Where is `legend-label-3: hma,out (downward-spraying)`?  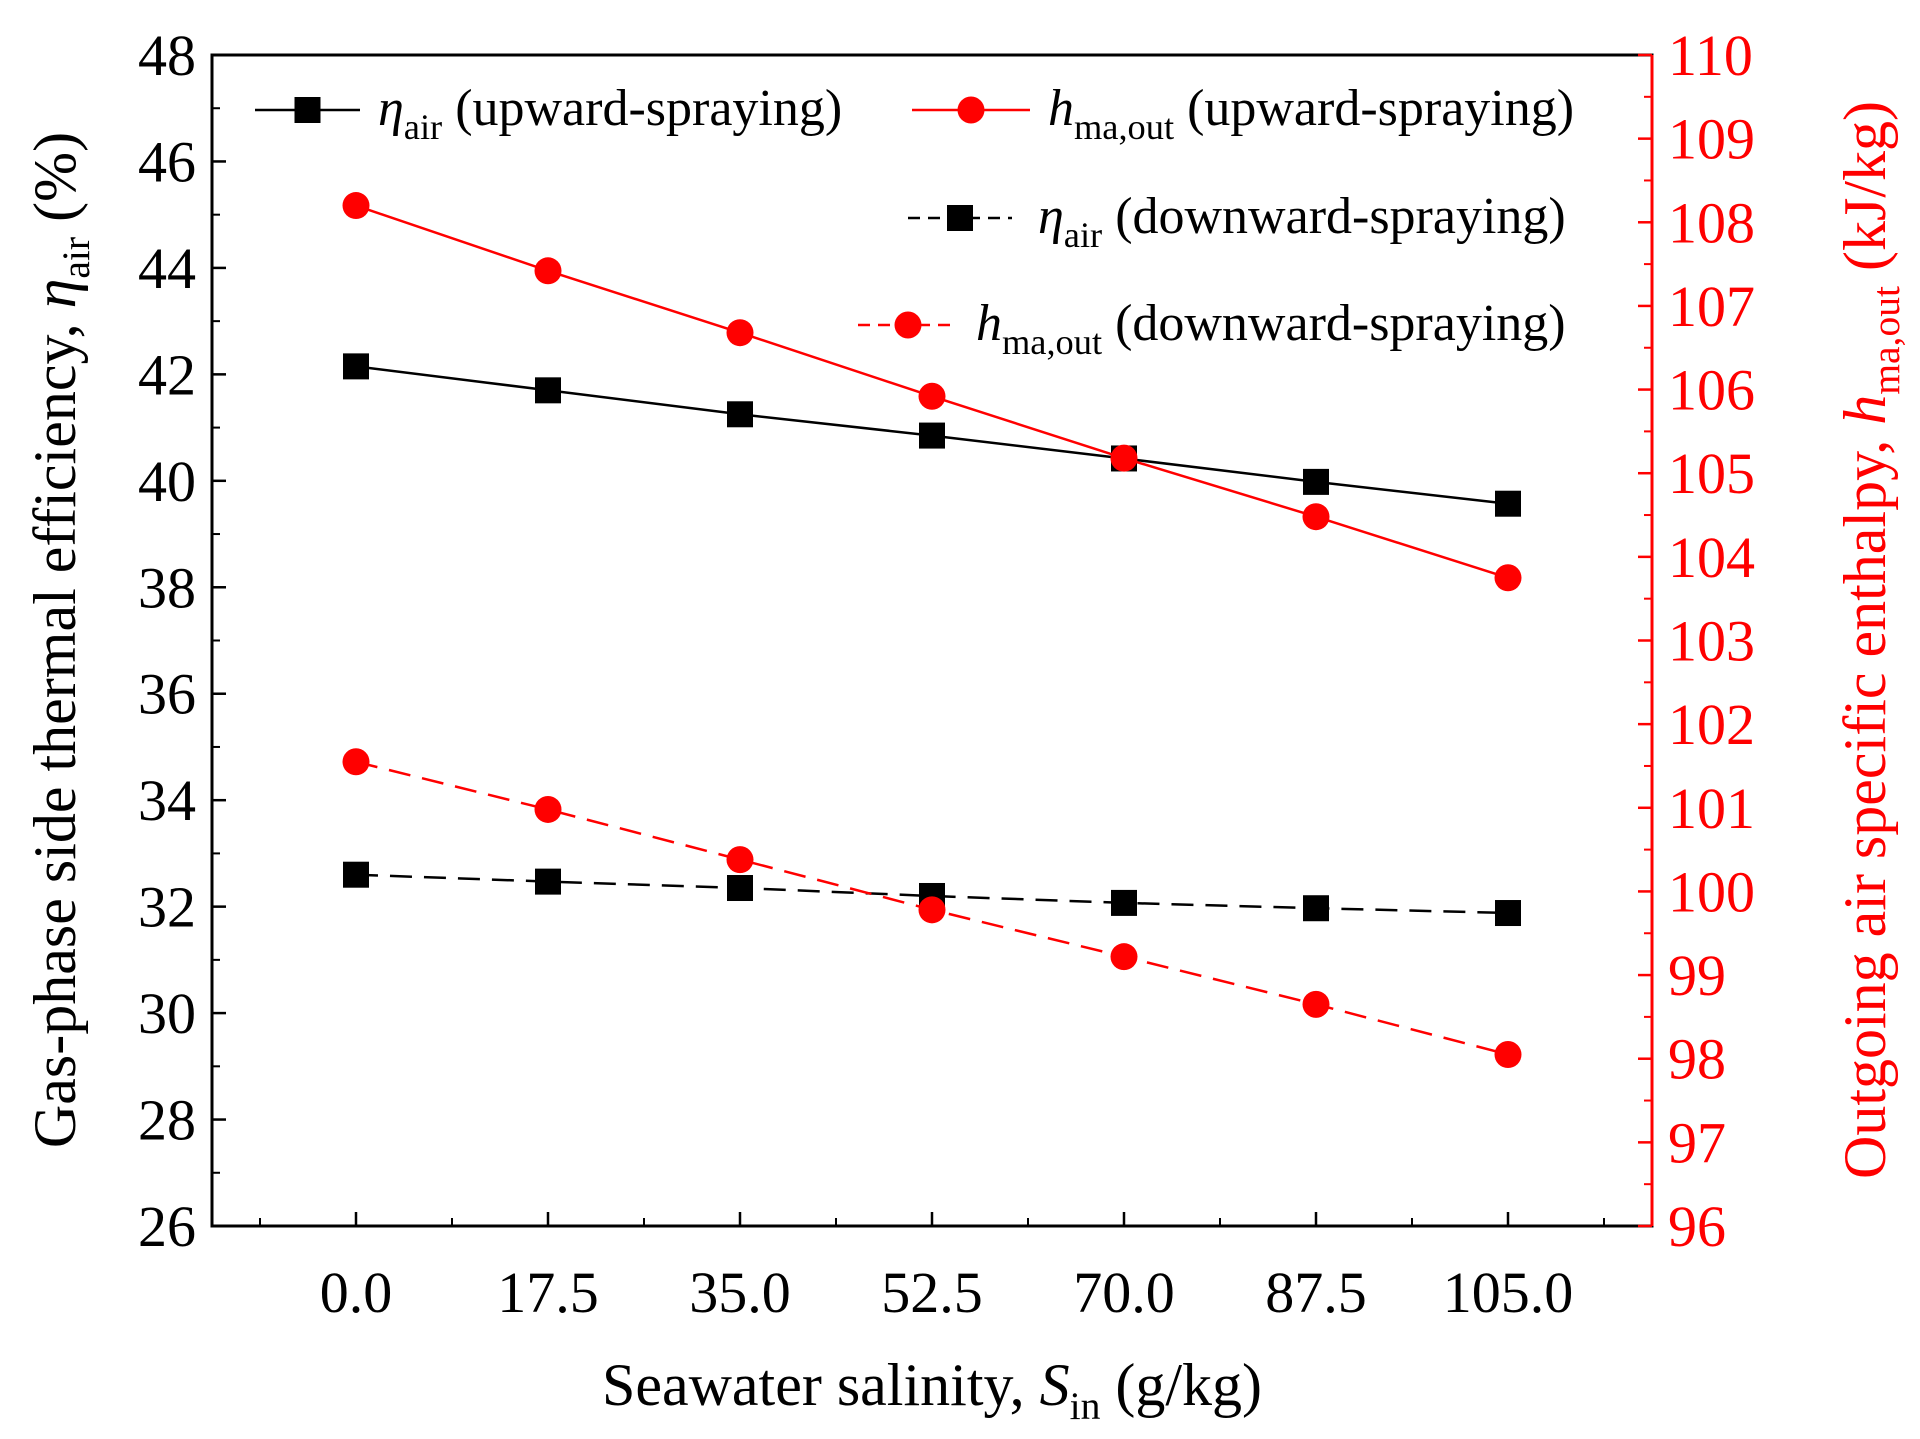 legend-label-3: hma,out (downward-spraying) is located at coordinates (1271, 328).